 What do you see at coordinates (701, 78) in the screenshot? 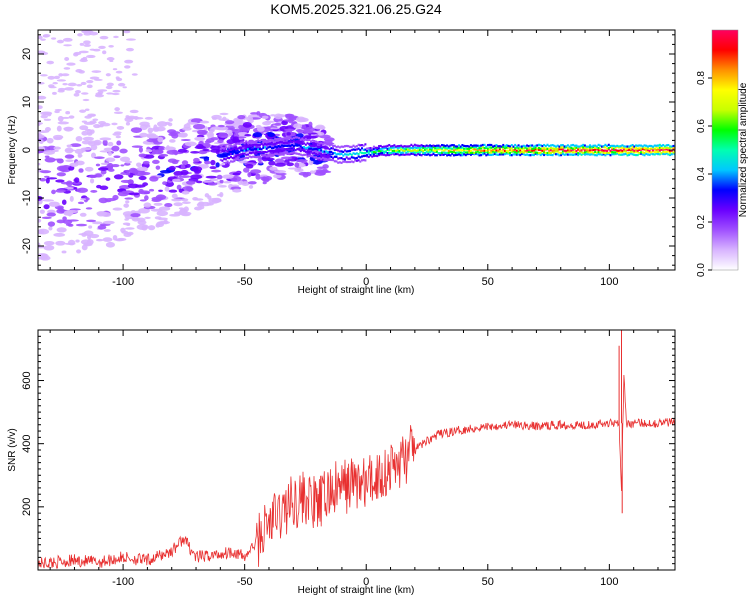
I see `colorbar-tick-label: 0.8` at bounding box center [701, 78].